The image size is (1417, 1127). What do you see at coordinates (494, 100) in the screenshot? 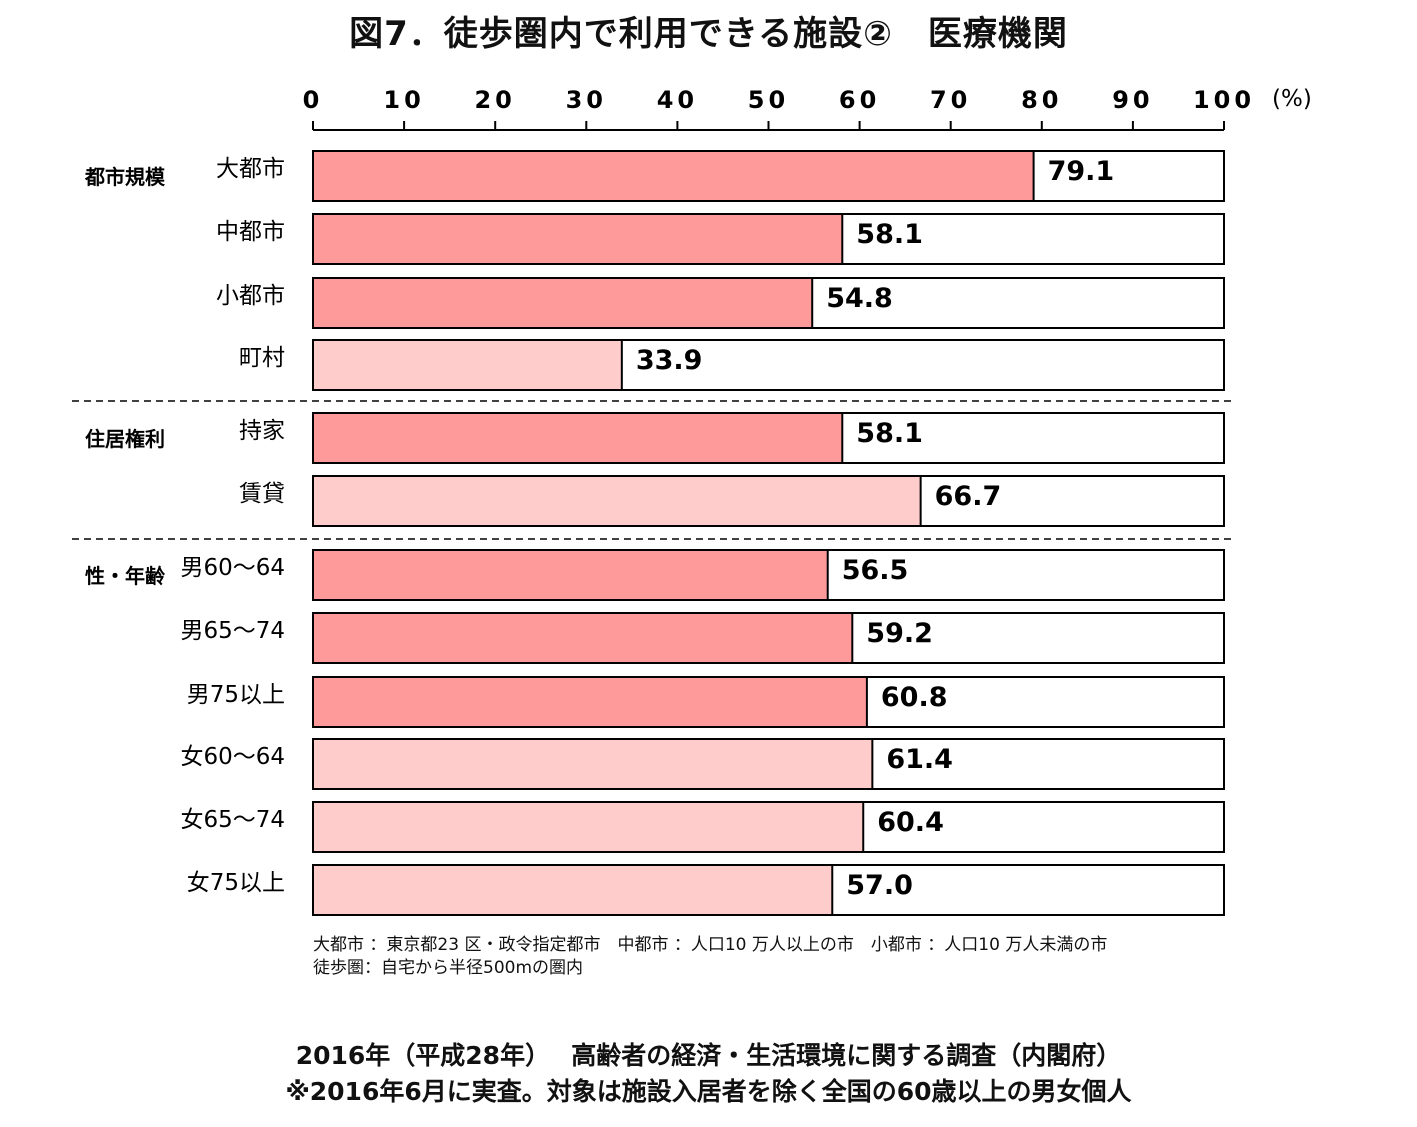
I see `x-axis-tick-label: 20` at bounding box center [494, 100].